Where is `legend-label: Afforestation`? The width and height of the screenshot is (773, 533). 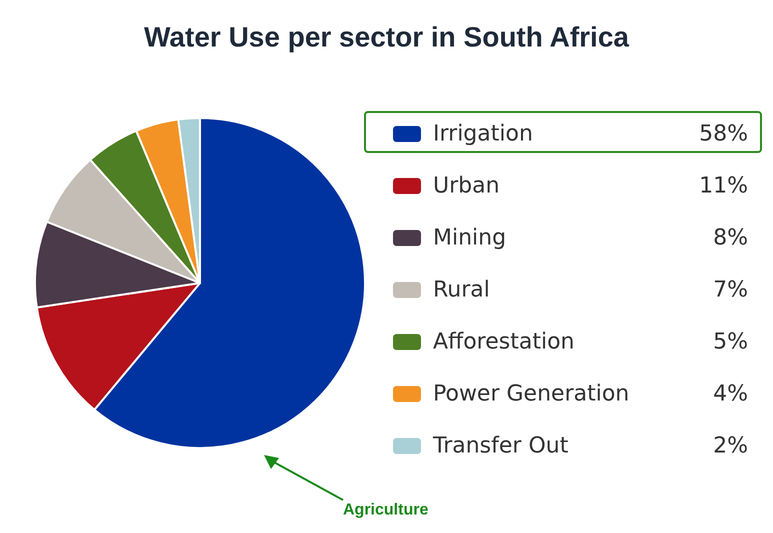 legend-label: Afforestation is located at coordinates (503, 342).